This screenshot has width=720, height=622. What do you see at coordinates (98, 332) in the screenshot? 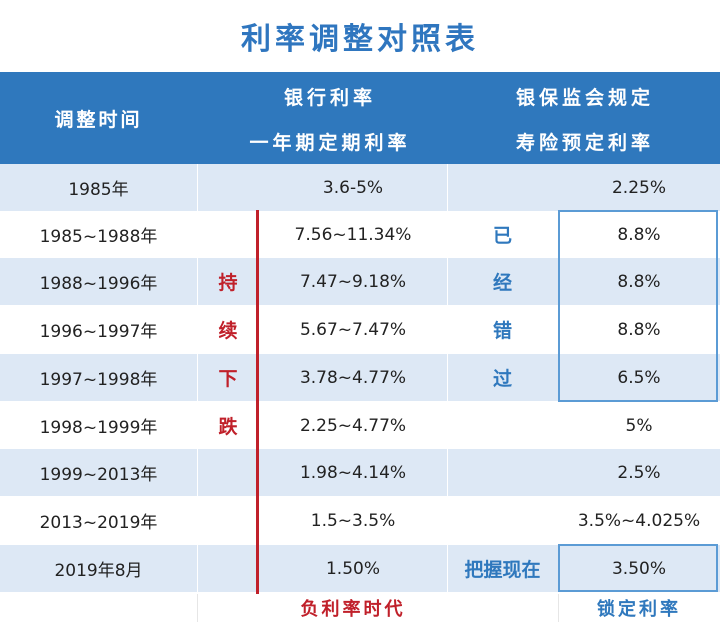
I see `cell-time: 1996~1997年` at bounding box center [98, 332].